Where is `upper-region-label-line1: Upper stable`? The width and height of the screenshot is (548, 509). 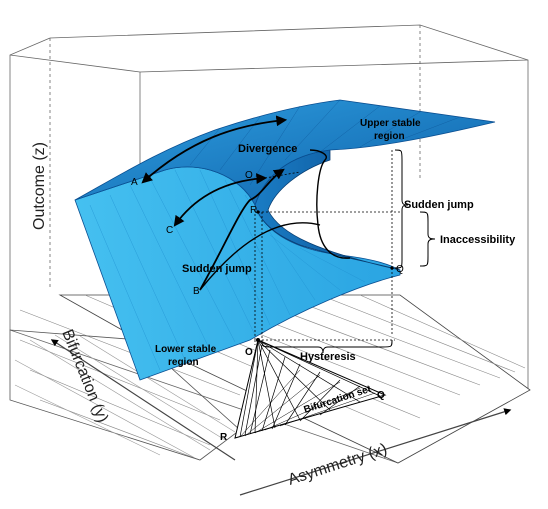
upper-region-label-line1: Upper stable is located at coordinates (390, 123).